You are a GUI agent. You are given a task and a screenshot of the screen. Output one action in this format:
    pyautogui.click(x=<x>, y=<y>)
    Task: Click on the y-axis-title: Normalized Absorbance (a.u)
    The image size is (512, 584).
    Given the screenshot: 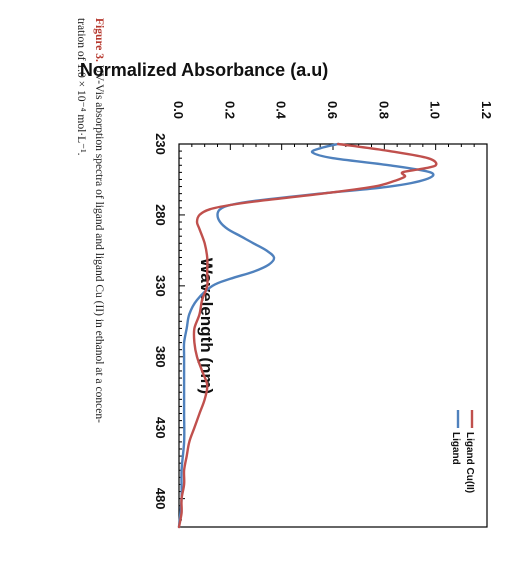 What is the action you would take?
    pyautogui.click(x=204, y=70)
    